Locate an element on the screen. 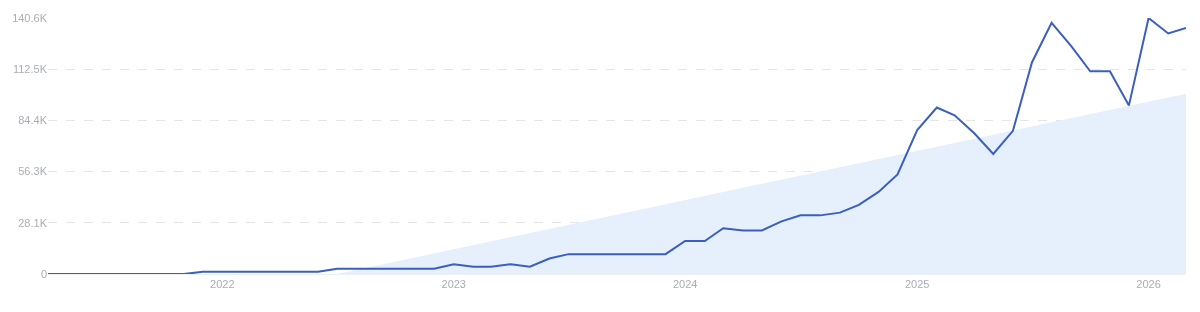 The height and width of the screenshot is (312, 1200). y-tick-label: 84.4K is located at coordinates (33, 120).